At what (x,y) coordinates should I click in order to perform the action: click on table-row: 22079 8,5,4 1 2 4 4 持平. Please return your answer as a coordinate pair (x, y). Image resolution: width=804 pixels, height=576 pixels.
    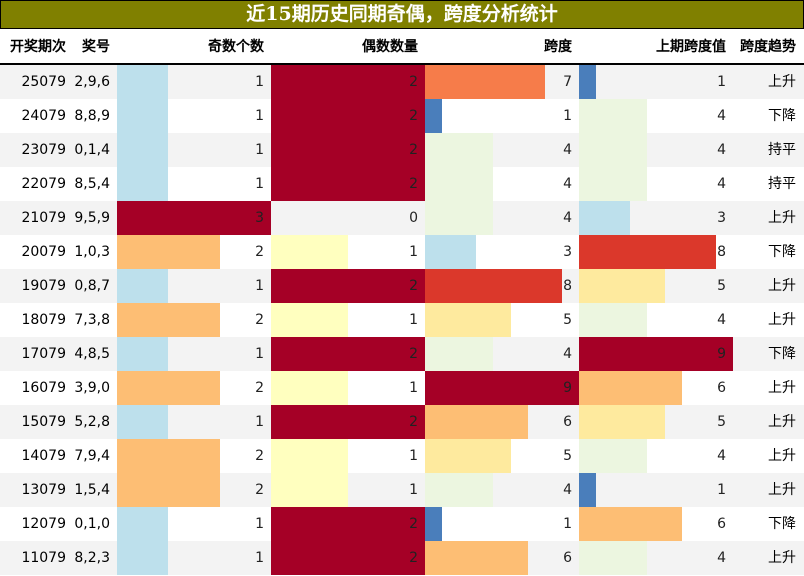
    Looking at the image, I should click on (402, 184).